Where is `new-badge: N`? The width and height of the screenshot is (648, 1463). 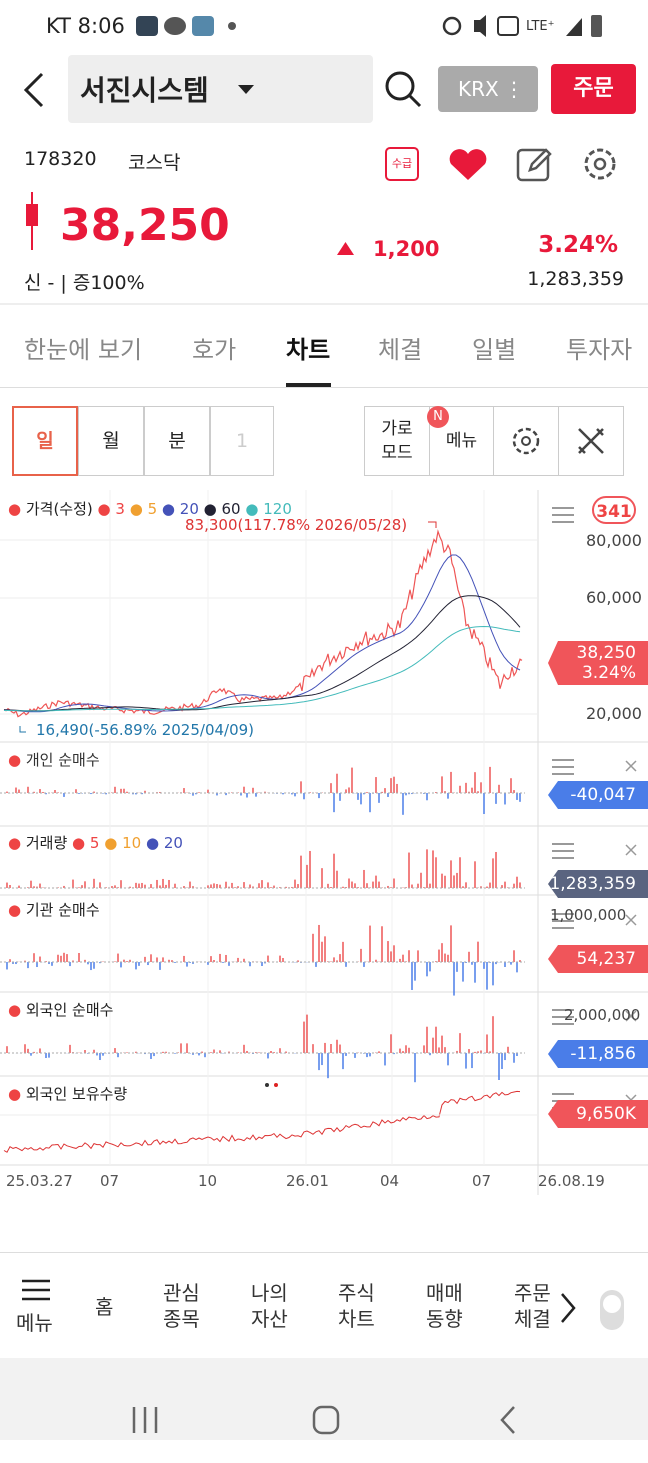 new-badge: N is located at coordinates (438, 417).